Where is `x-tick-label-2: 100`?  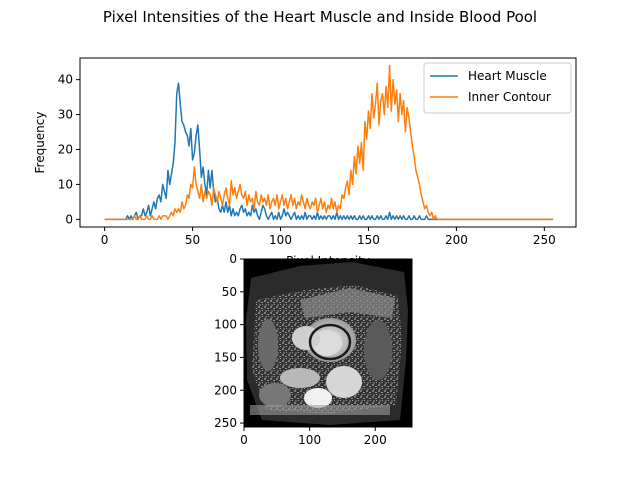 x-tick-label-2: 100 is located at coordinates (280, 240).